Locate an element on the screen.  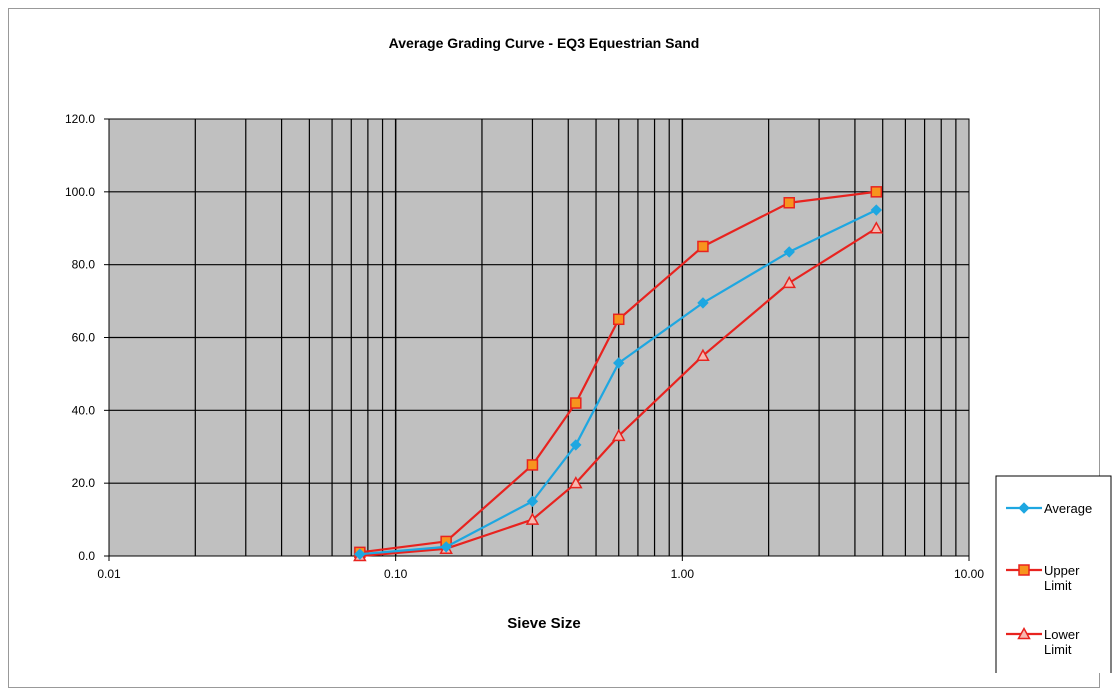
legend-label: Upper is located at coordinates (1062, 570).